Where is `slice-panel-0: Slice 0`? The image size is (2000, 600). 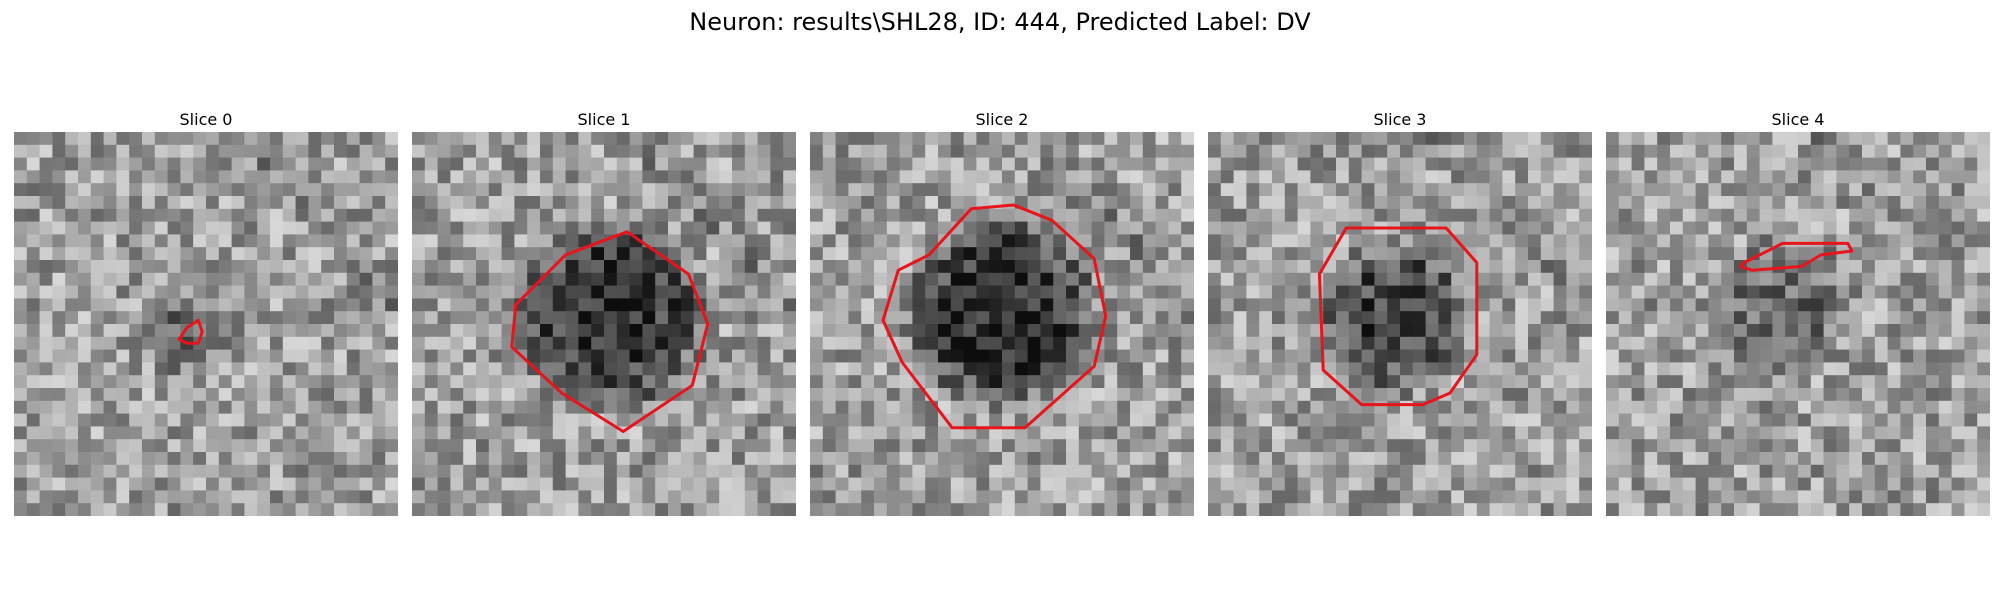
slice-panel-0: Slice 0 is located at coordinates (206, 312).